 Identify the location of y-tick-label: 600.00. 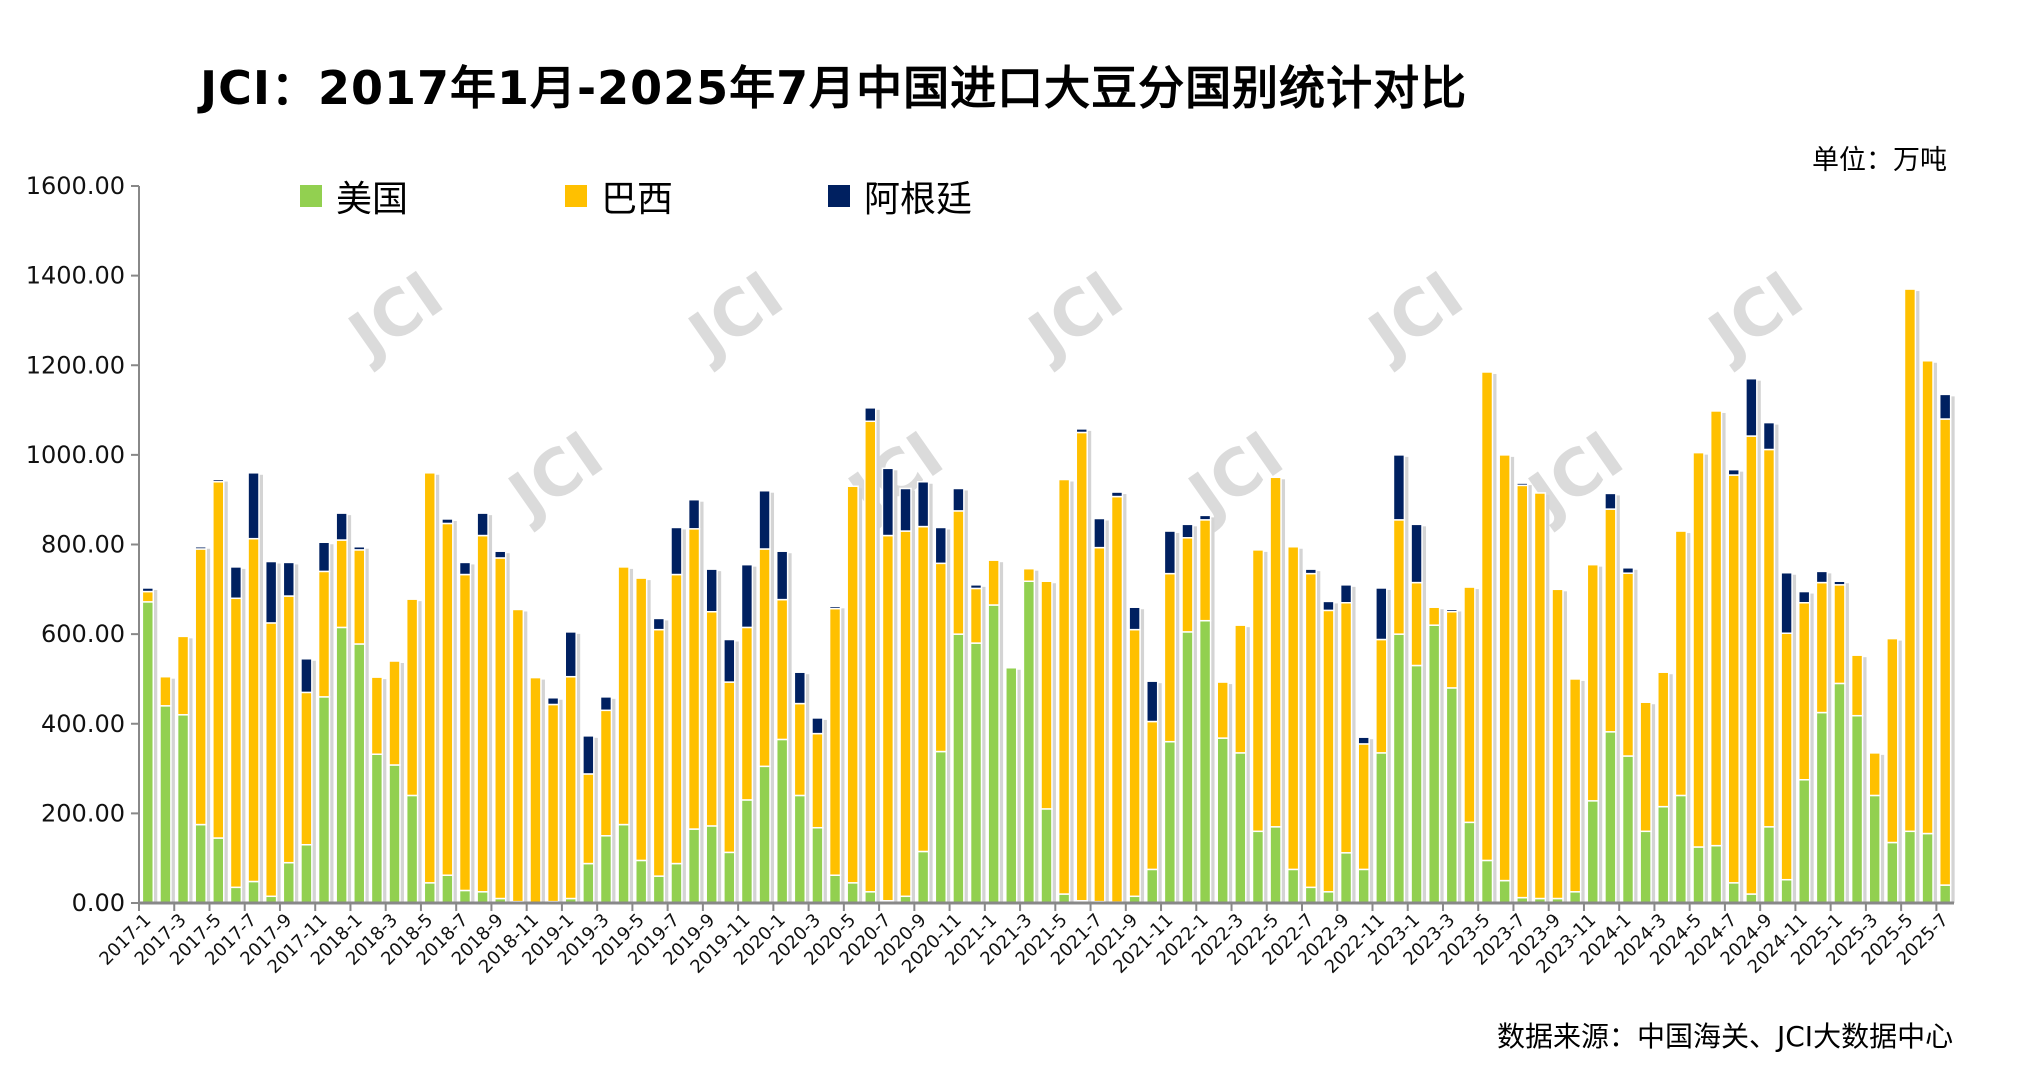
(83, 634).